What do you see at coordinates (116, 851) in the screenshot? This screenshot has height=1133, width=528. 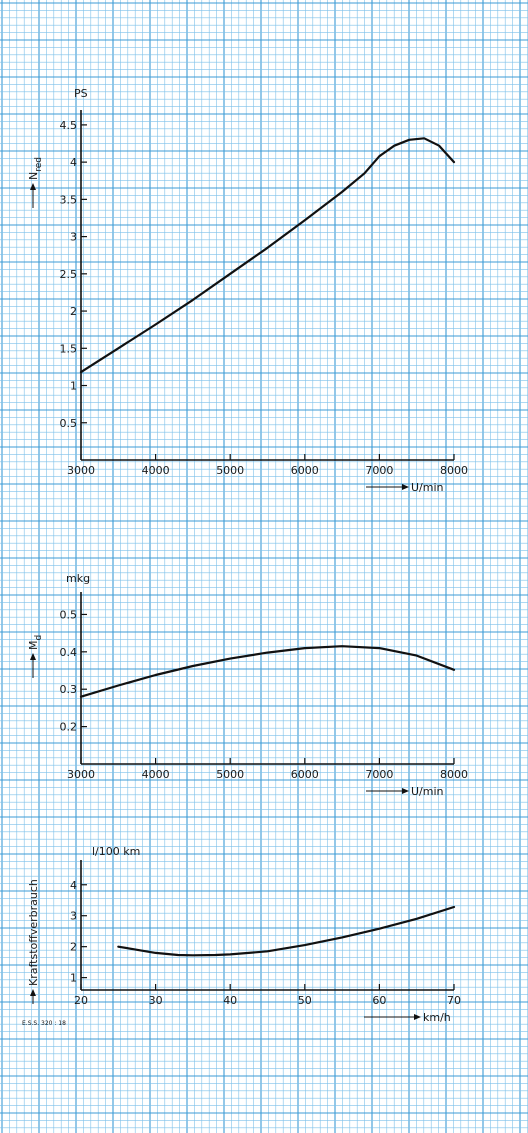 I see `y-unit-label: l/100 km` at bounding box center [116, 851].